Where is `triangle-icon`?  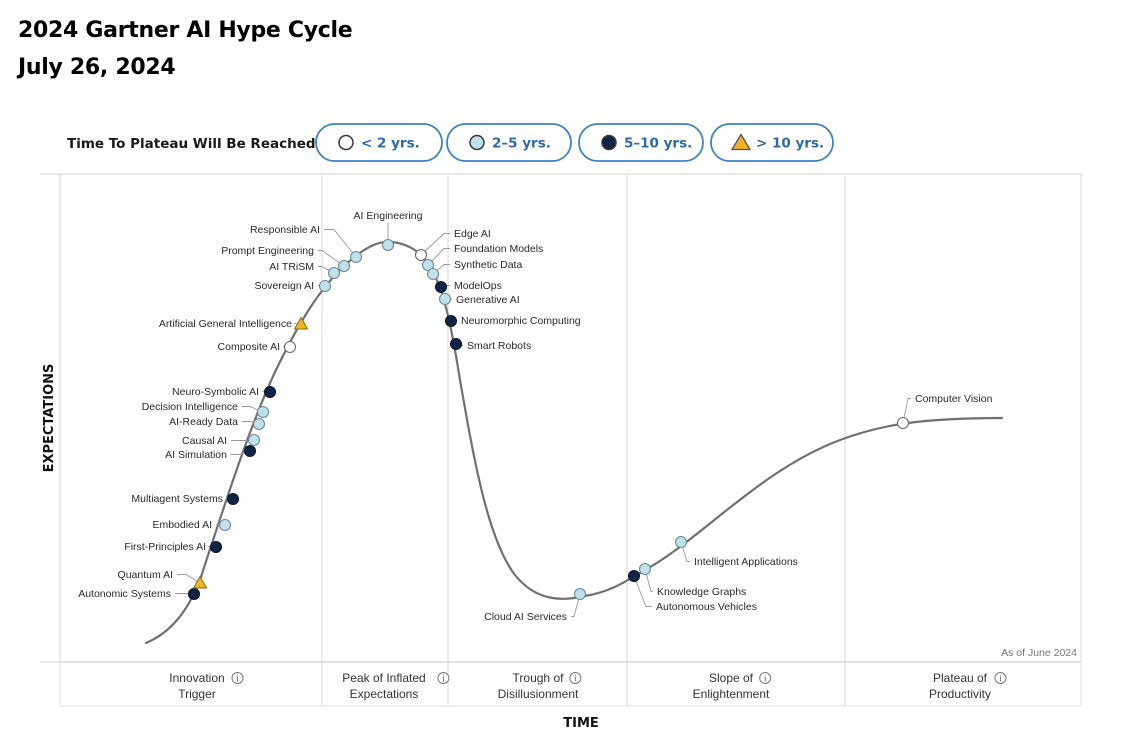 triangle-icon is located at coordinates (741, 142).